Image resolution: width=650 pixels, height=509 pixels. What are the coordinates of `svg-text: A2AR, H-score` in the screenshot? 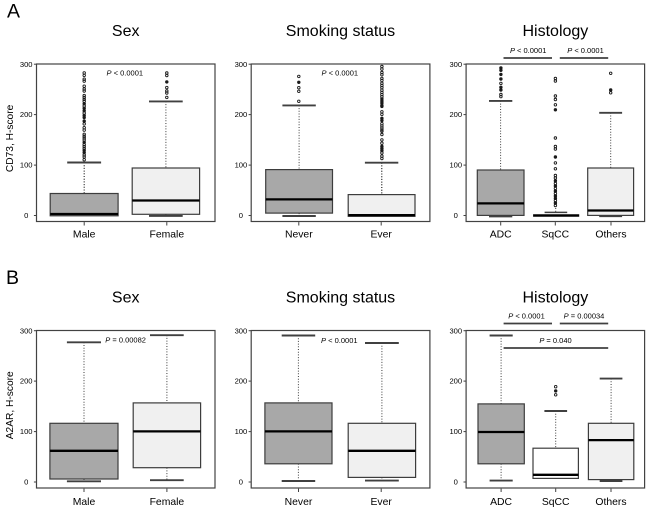 It's located at (10, 405).